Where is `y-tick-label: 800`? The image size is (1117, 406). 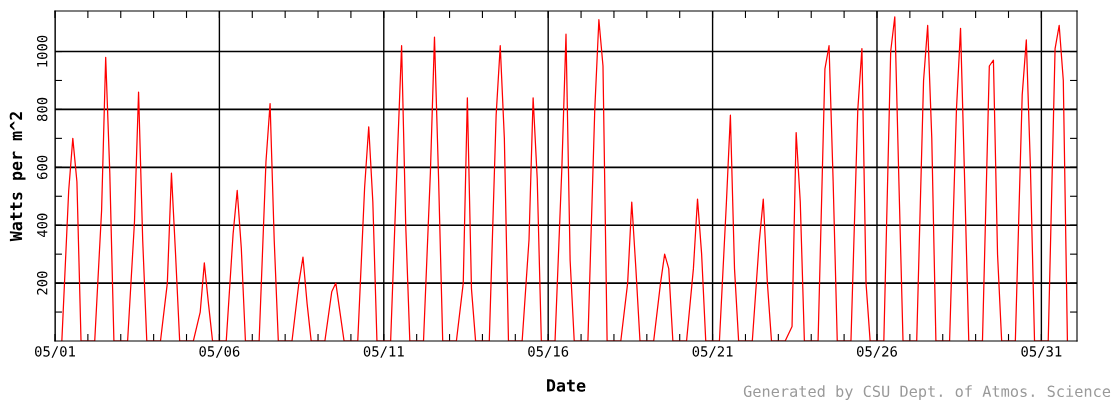 y-tick-label: 800 is located at coordinates (42, 109).